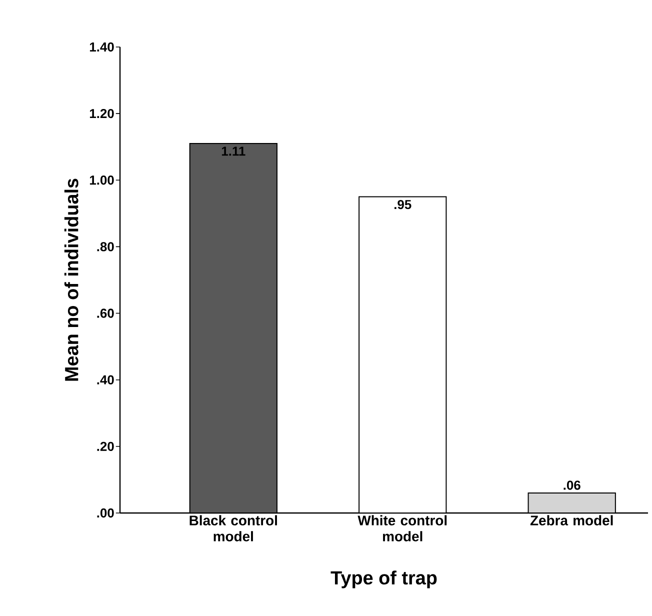 The width and height of the screenshot is (652, 616). I want to click on y-tick-label: .20, so click(105, 446).